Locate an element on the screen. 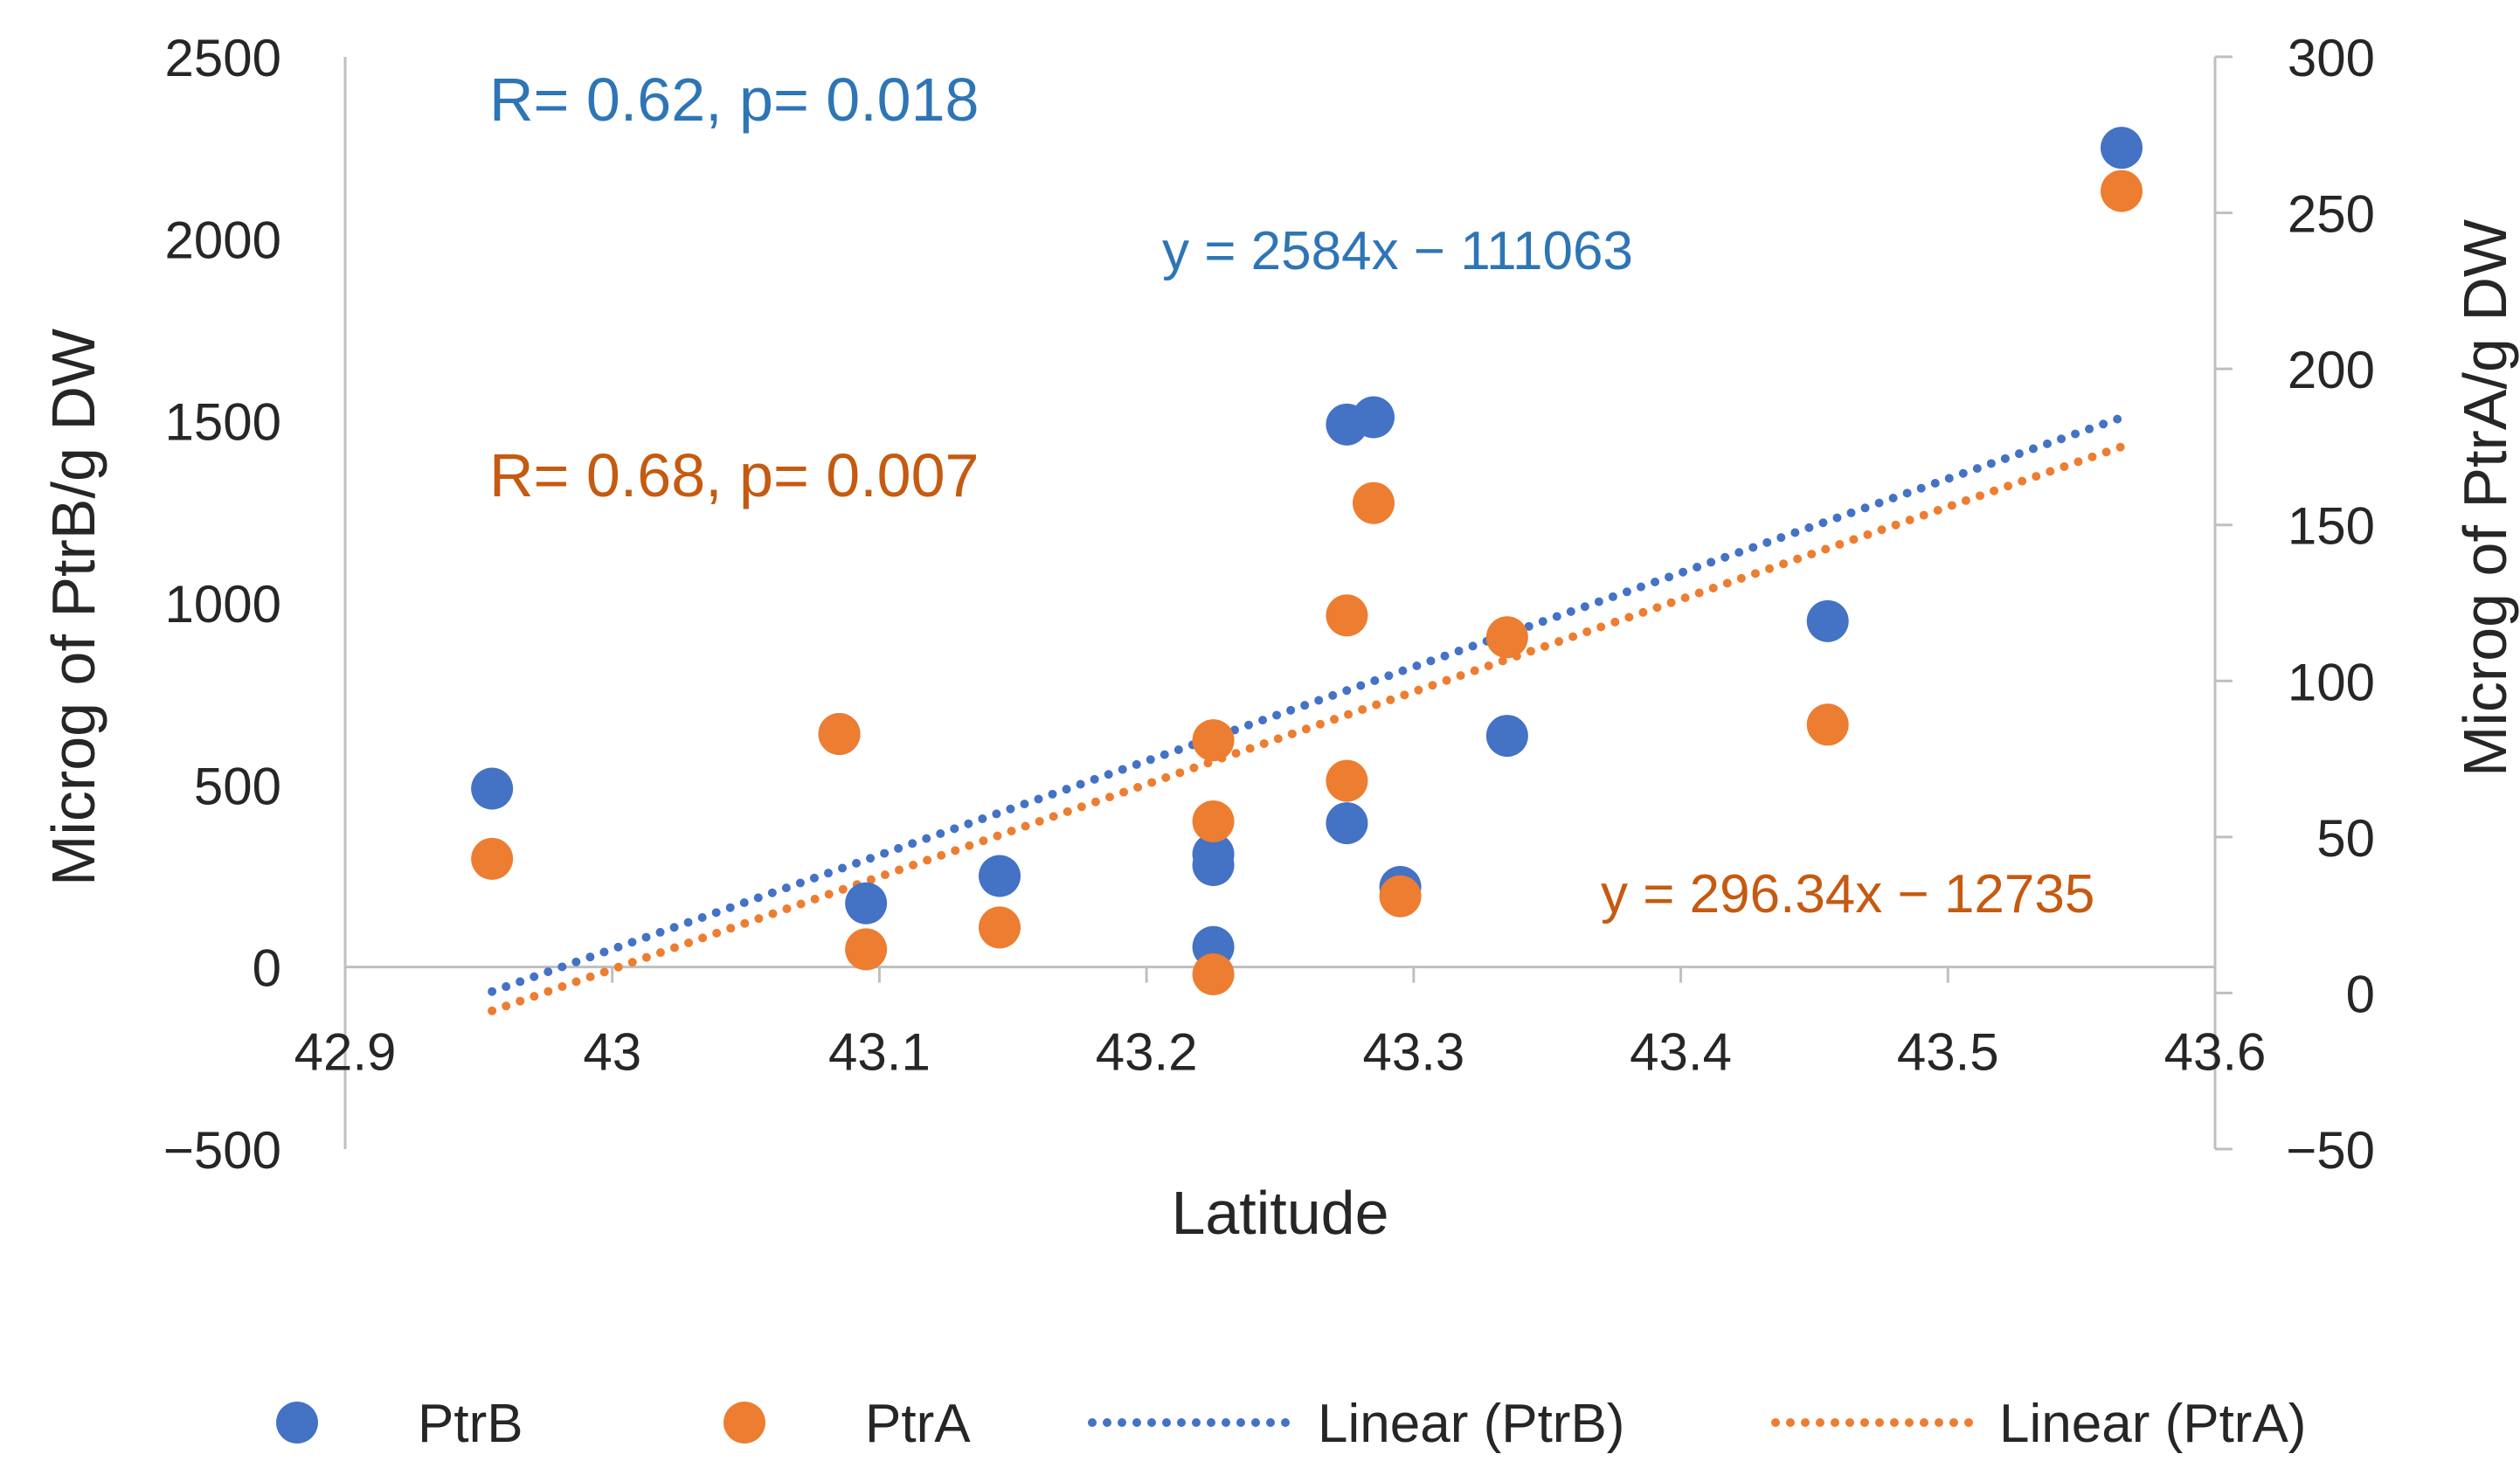  y-right-tick-label: 50 is located at coordinates (2345, 838).